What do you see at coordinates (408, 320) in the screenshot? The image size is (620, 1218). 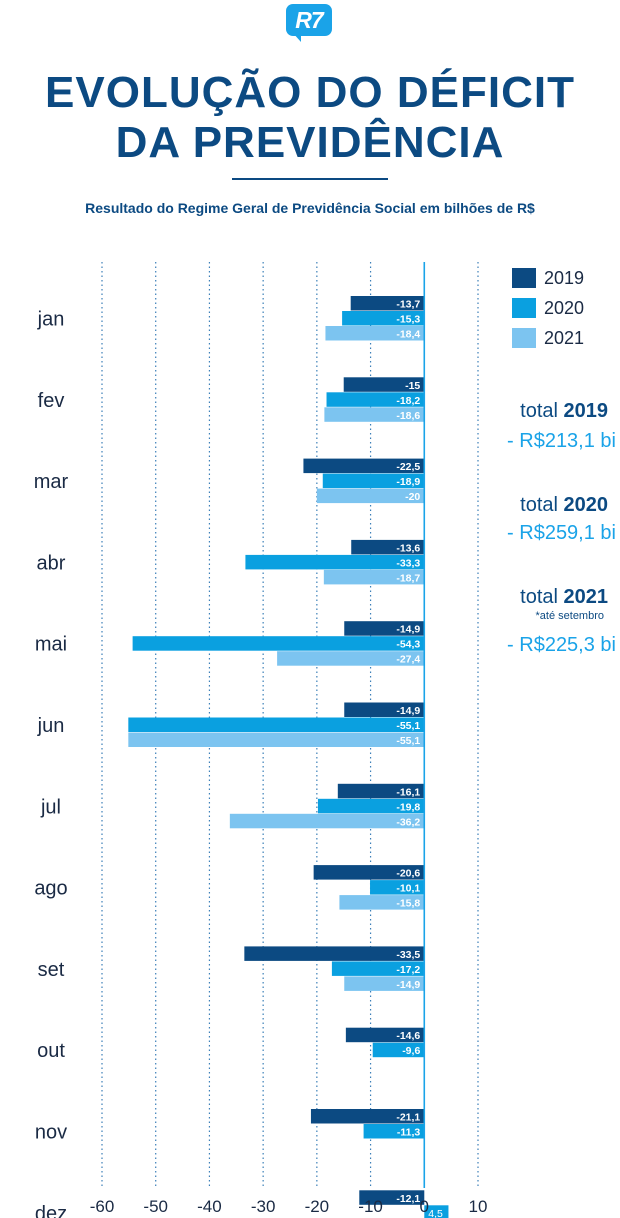 I see `data-label: -15,3` at bounding box center [408, 320].